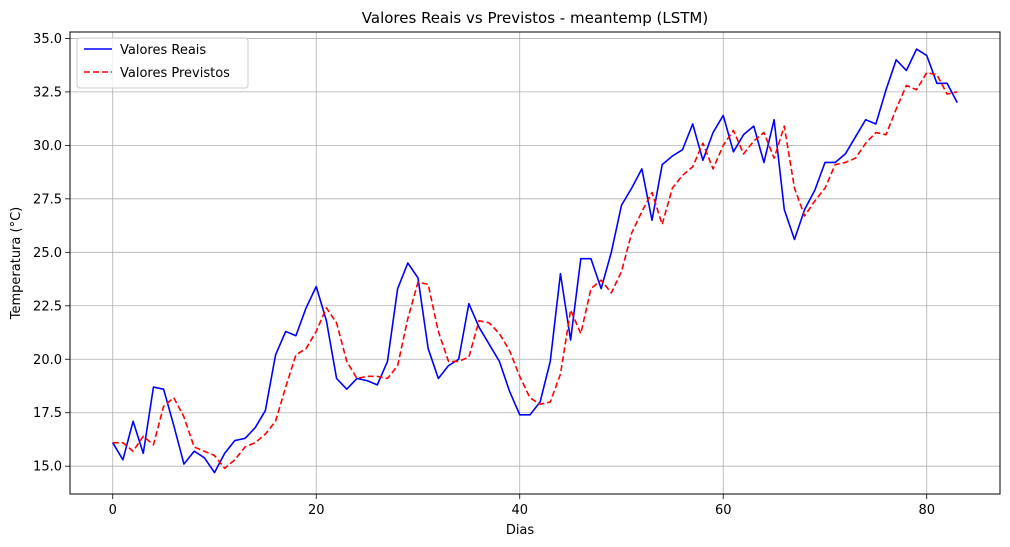  I want to click on x-tick-label: 80, so click(926, 510).